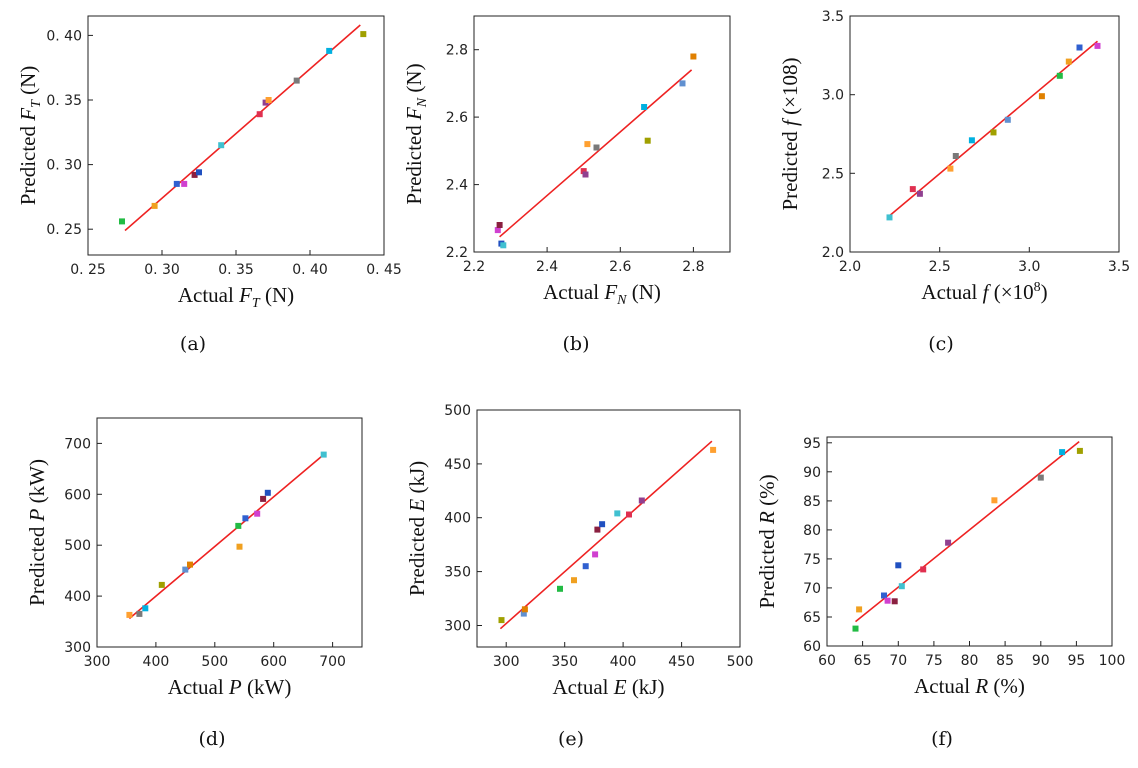 The image size is (1138, 768). I want to click on x-axis-label: Actual R (%), so click(969, 686).